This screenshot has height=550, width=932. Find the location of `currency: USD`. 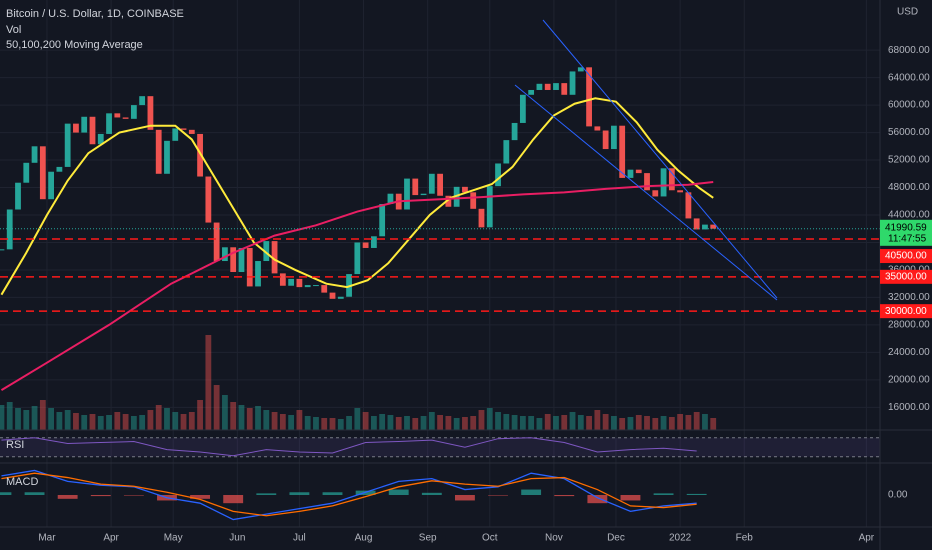

currency: USD is located at coordinates (907, 12).